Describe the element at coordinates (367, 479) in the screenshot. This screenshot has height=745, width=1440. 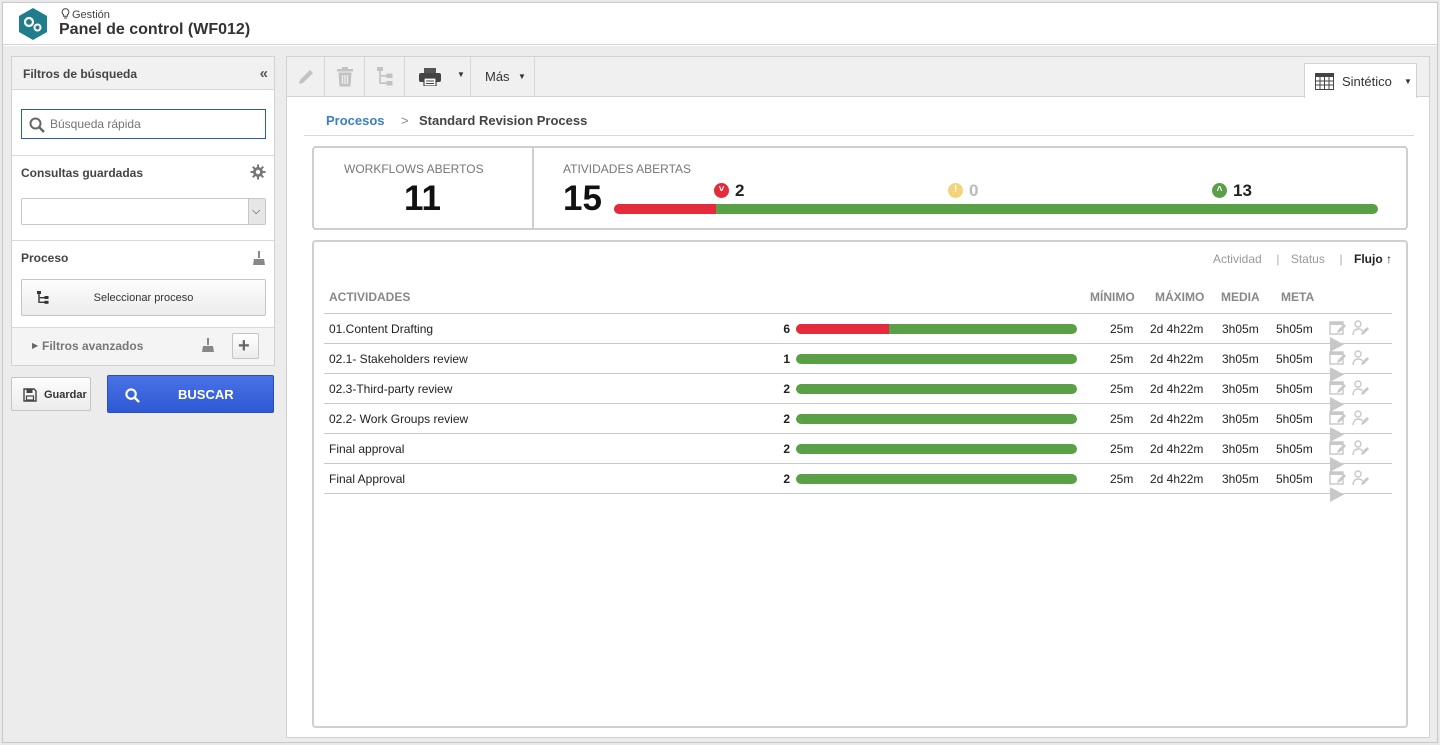
I see `activity-name: Final Approval` at that location.